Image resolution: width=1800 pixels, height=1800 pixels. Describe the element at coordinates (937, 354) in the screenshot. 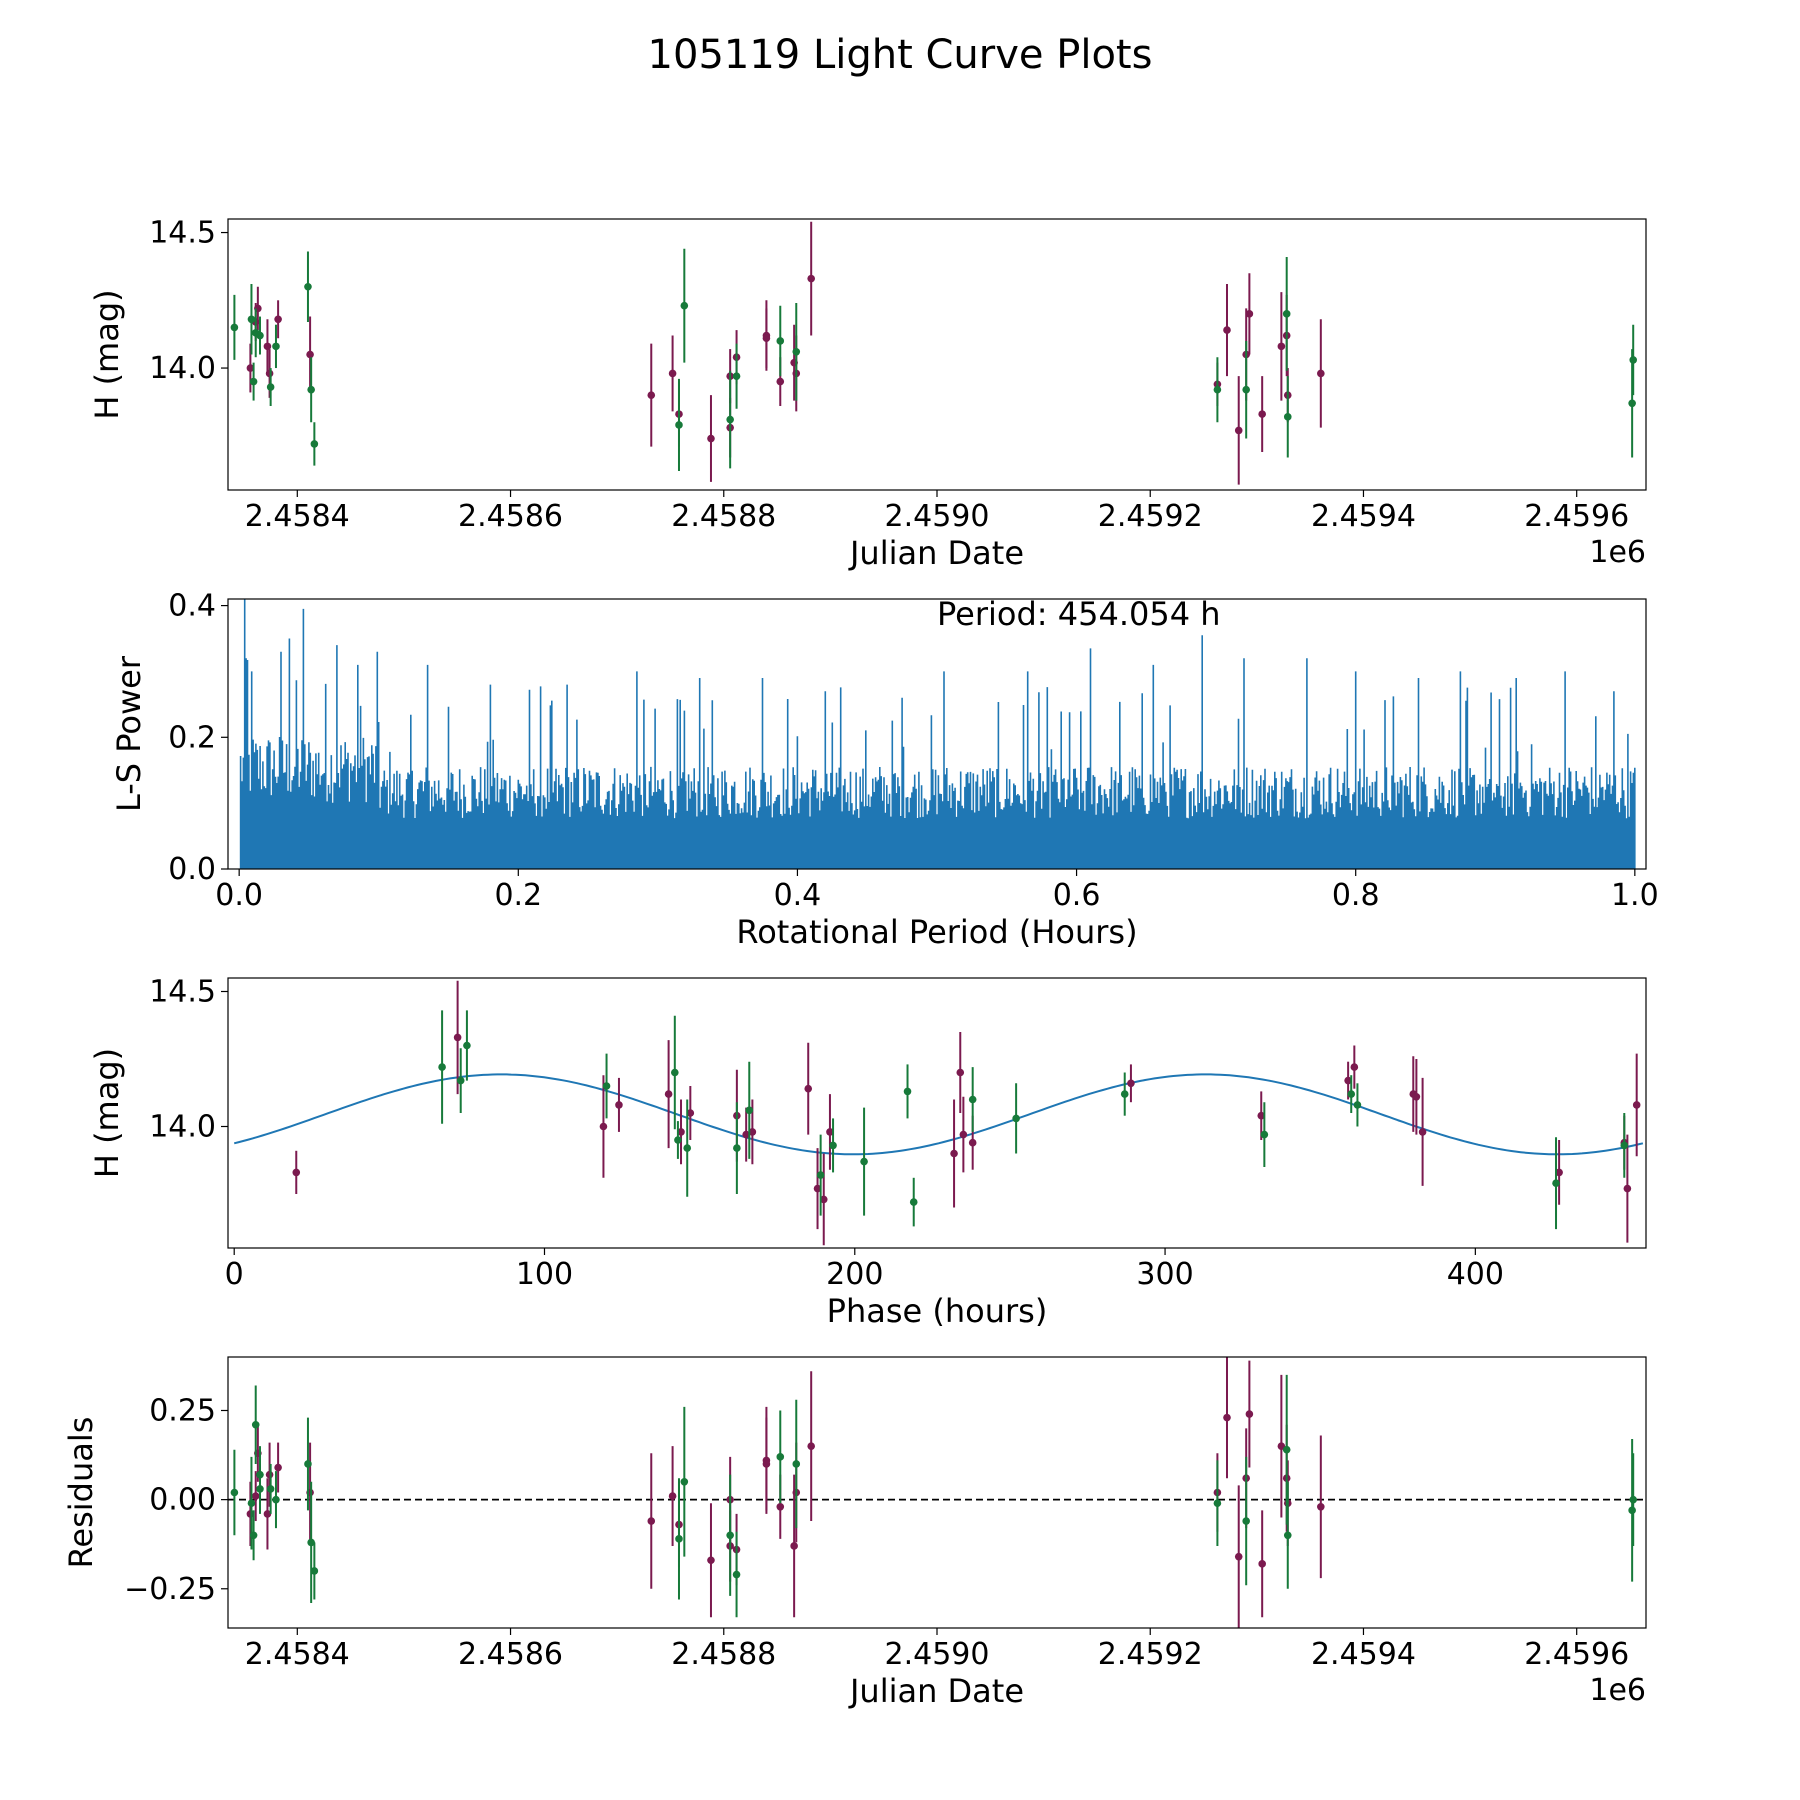

I see `lightcurve-frame` at that location.